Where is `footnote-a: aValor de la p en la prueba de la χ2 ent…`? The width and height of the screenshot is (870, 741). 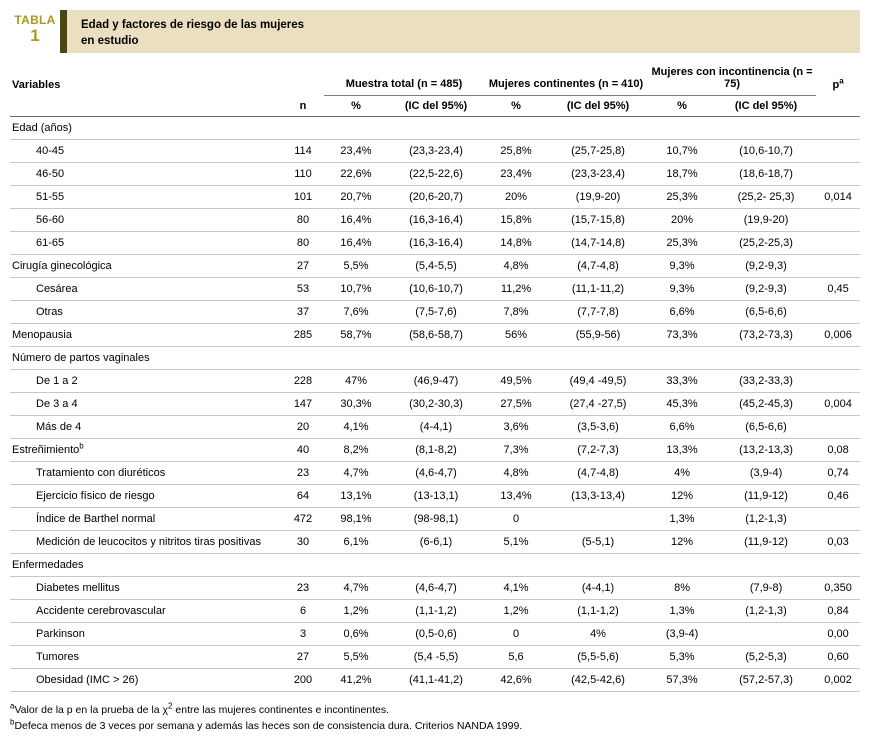 footnote-a: aValor de la p en la prueba de la χ2 ent… is located at coordinates (435, 710).